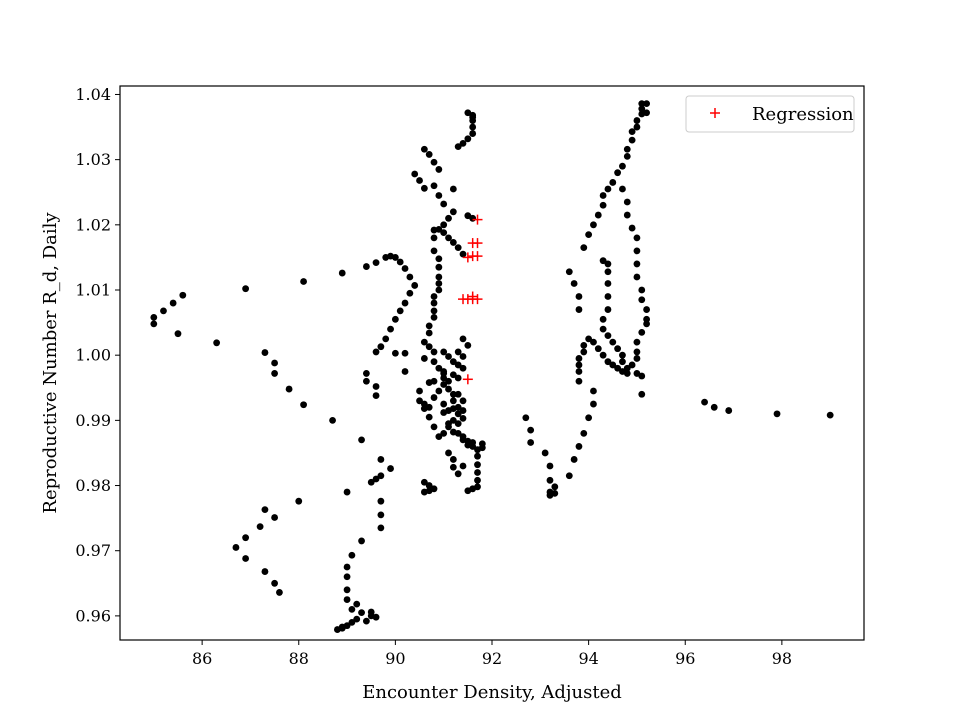 The height and width of the screenshot is (720, 960). I want to click on x-tick-label: 88, so click(299, 658).